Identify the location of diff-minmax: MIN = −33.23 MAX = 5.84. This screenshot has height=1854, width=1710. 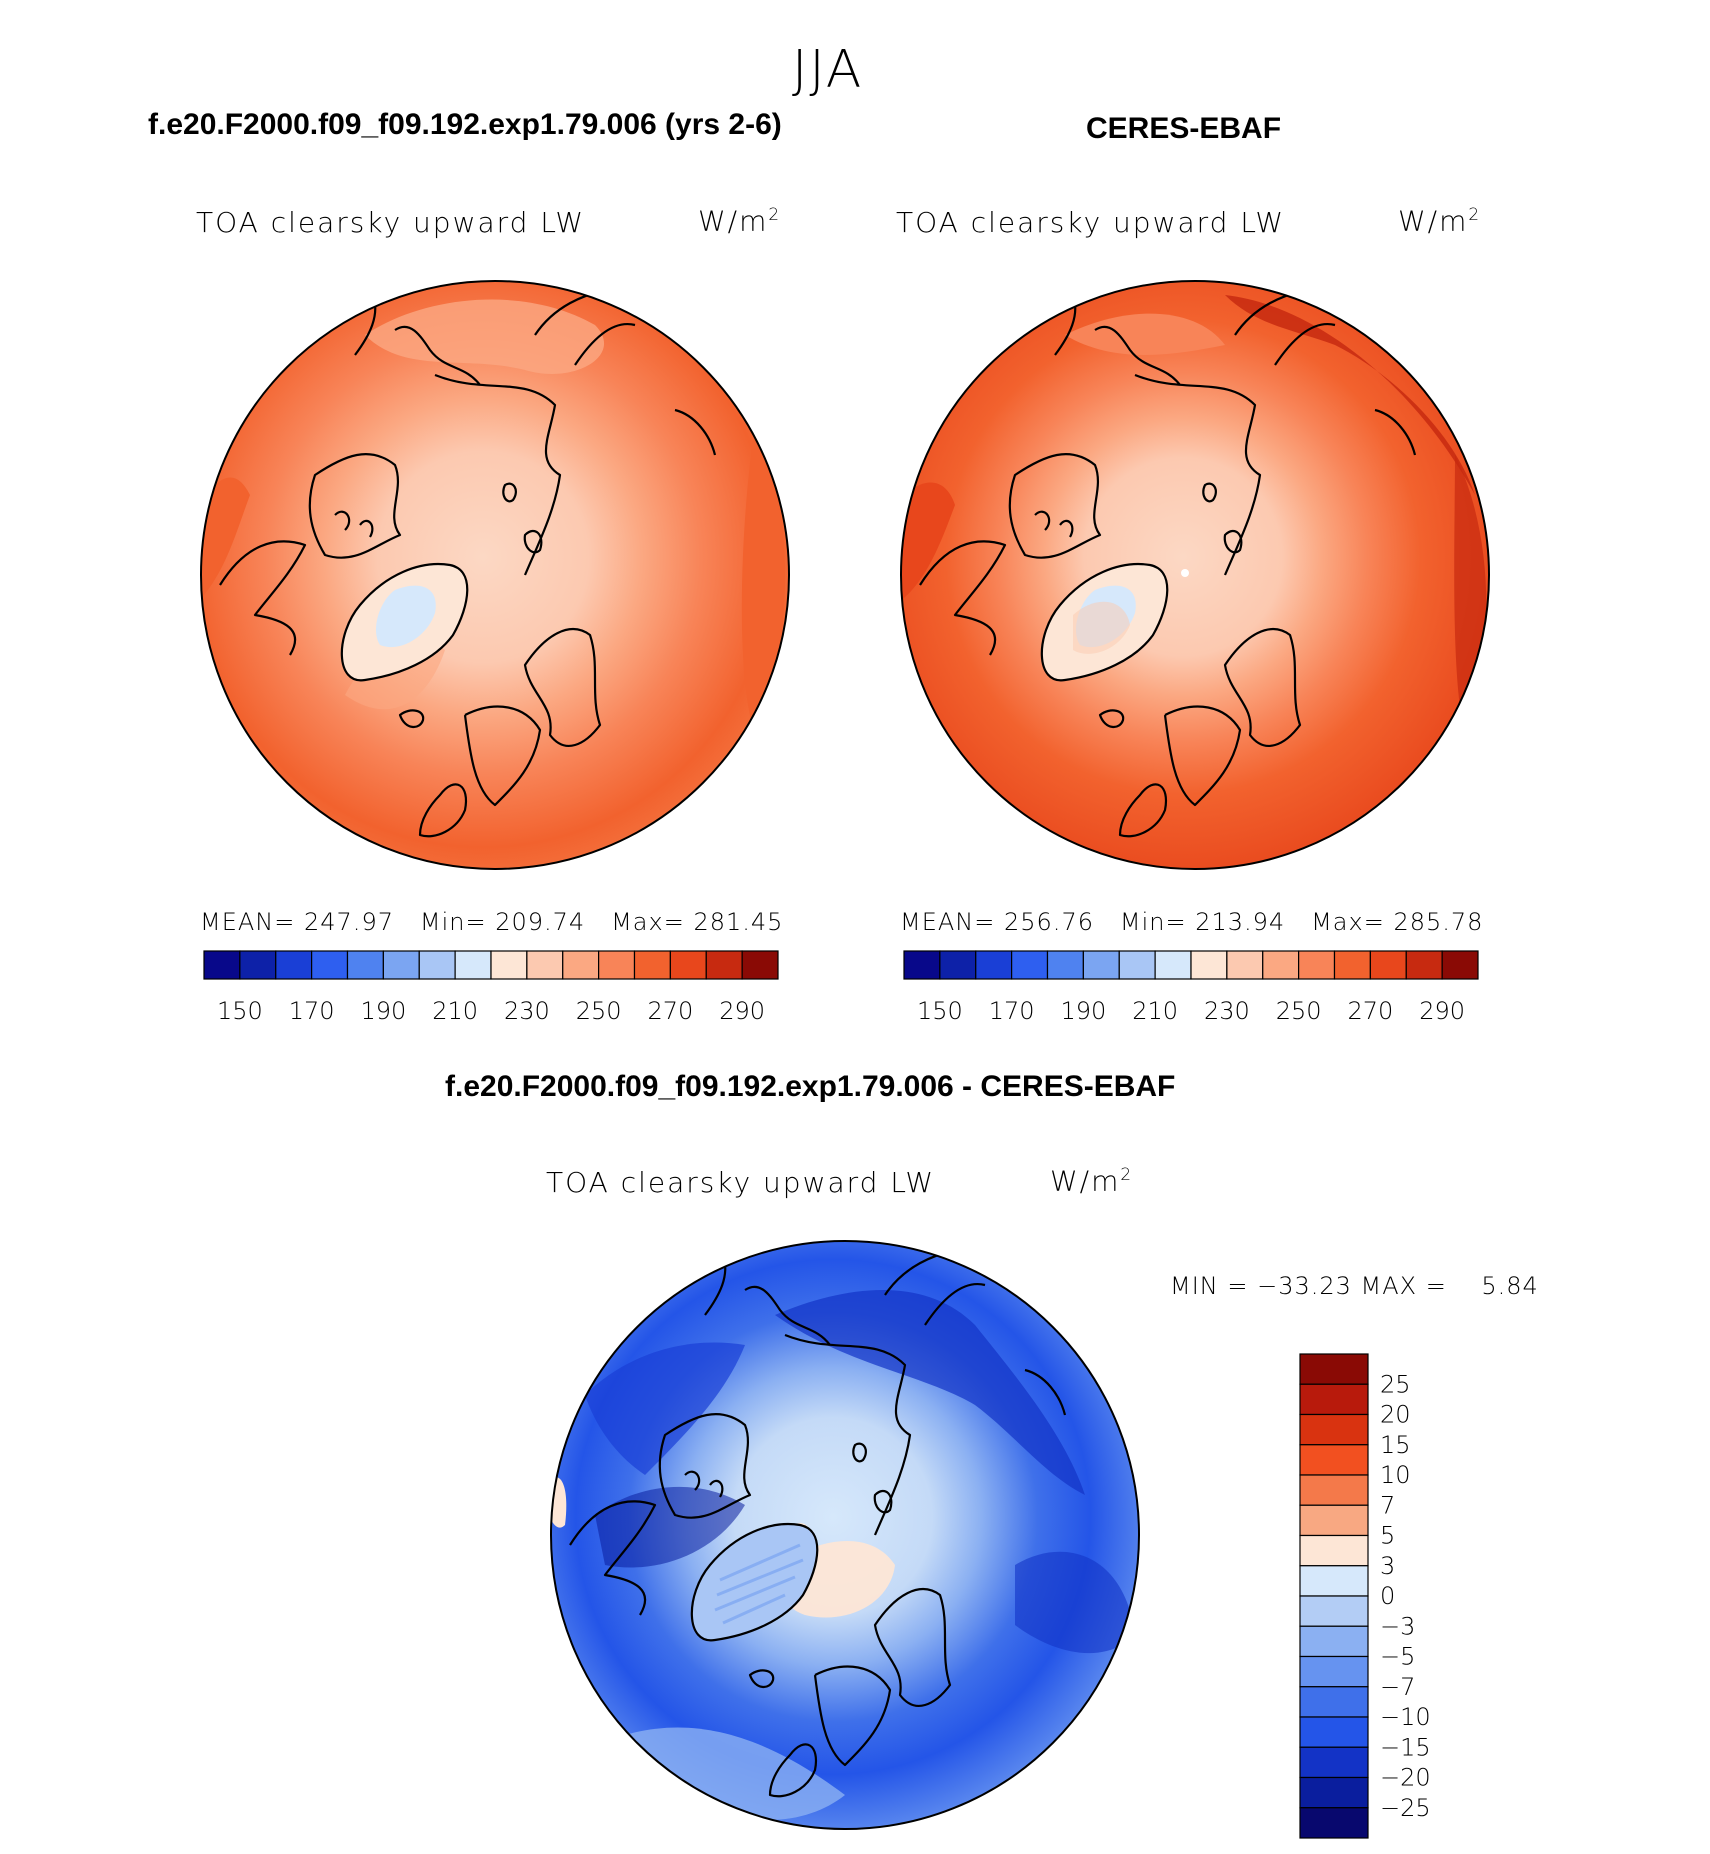
(1354, 1286).